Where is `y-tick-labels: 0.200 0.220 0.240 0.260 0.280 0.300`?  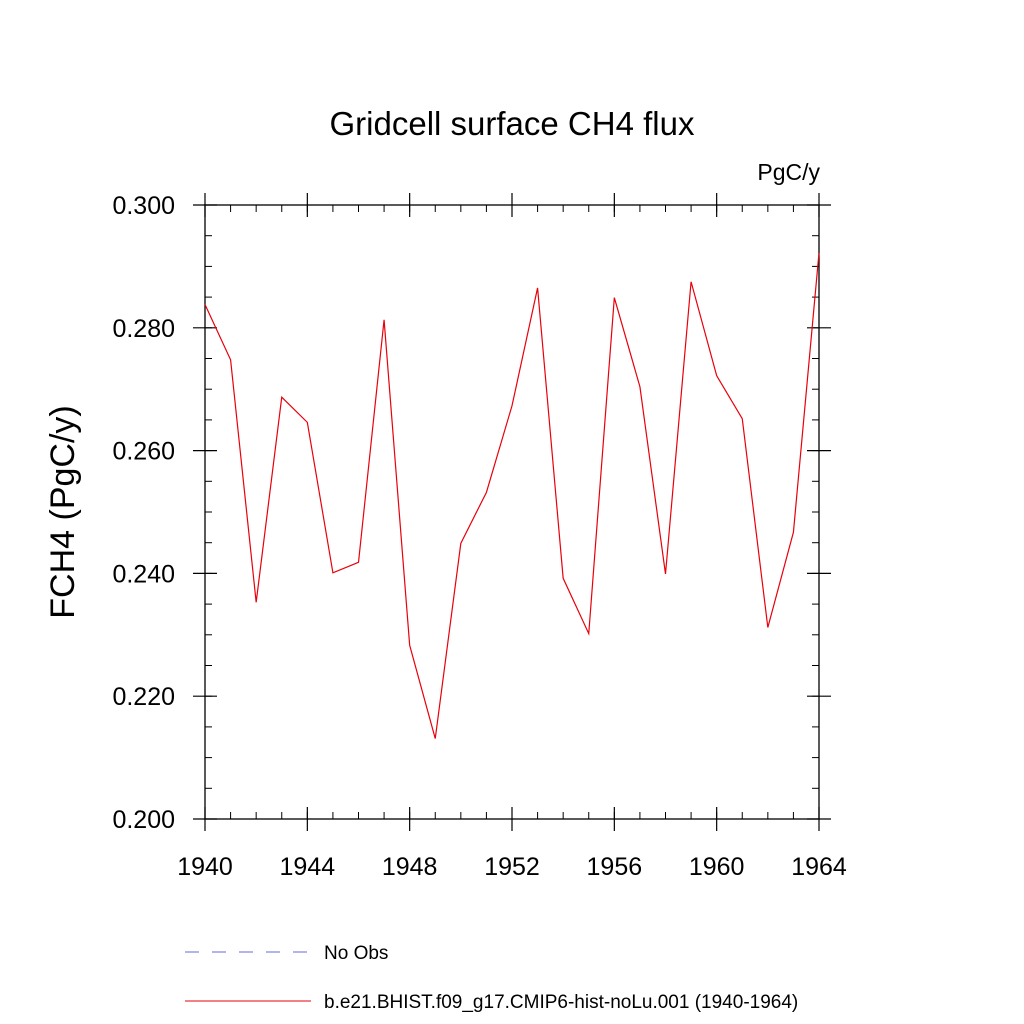
y-tick-labels: 0.200 0.220 0.240 0.260 0.280 0.300 is located at coordinates (143, 513).